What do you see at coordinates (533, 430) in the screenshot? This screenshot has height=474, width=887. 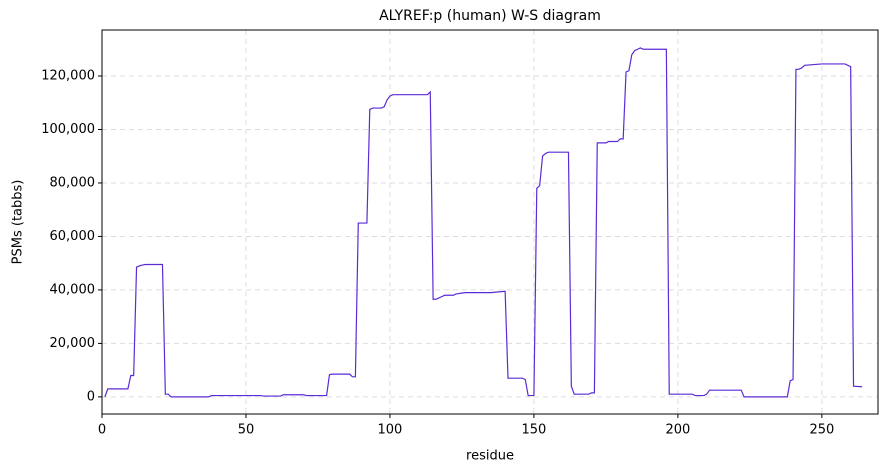 I see `x-tick-label: 150` at bounding box center [533, 430].